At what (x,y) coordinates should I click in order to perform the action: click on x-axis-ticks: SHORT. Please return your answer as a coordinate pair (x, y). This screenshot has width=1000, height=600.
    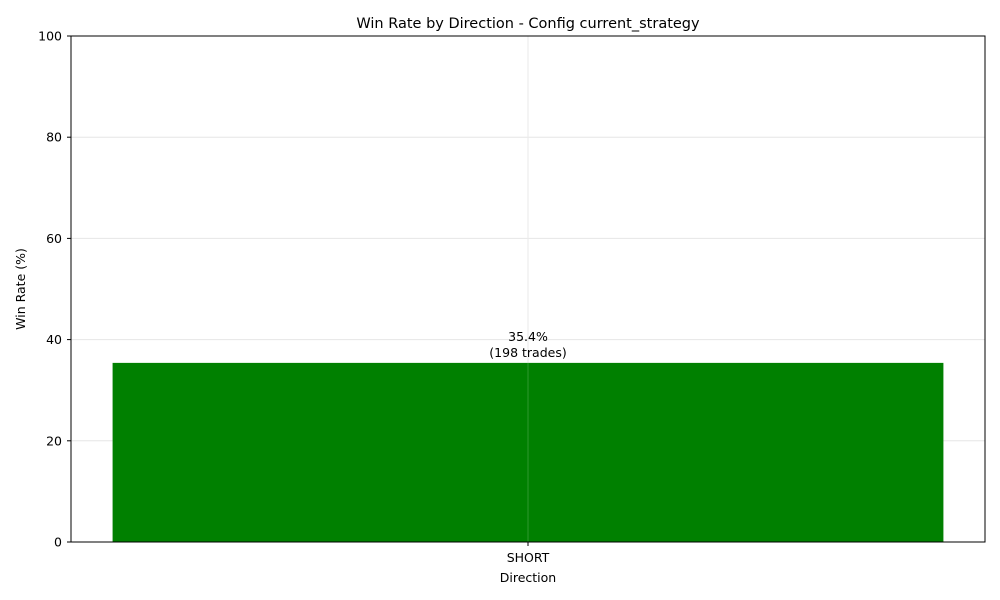
    Looking at the image, I should click on (528, 553).